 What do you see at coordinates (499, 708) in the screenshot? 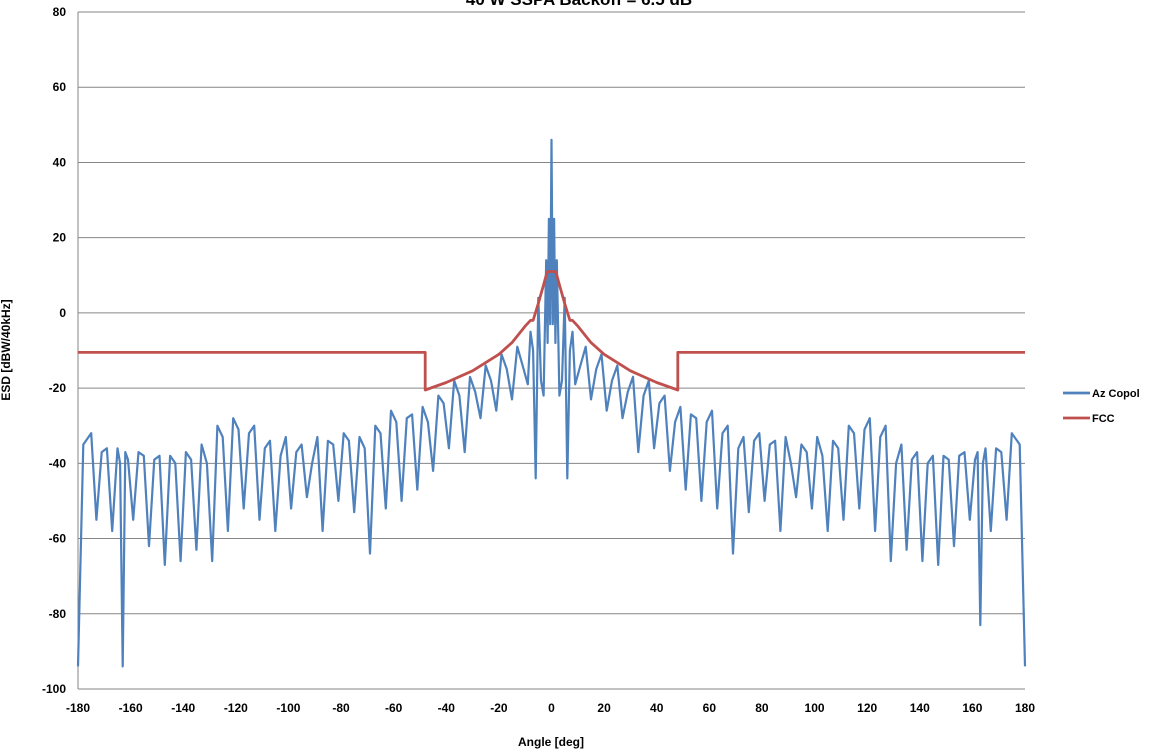
I see `x-tick-label: -20` at bounding box center [499, 708].